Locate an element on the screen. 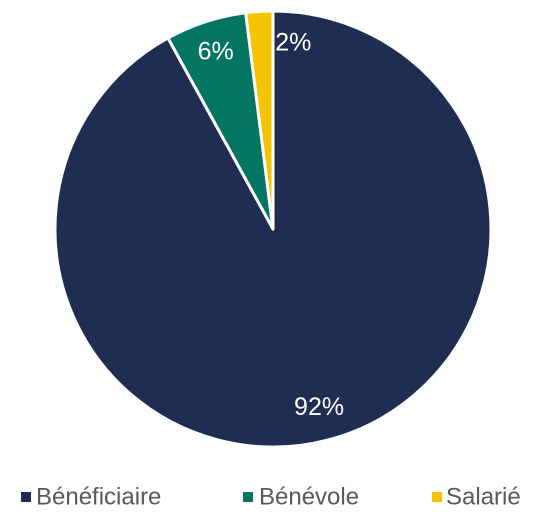 The width and height of the screenshot is (549, 518). legend-label: Bénéficiaire is located at coordinates (98, 496).